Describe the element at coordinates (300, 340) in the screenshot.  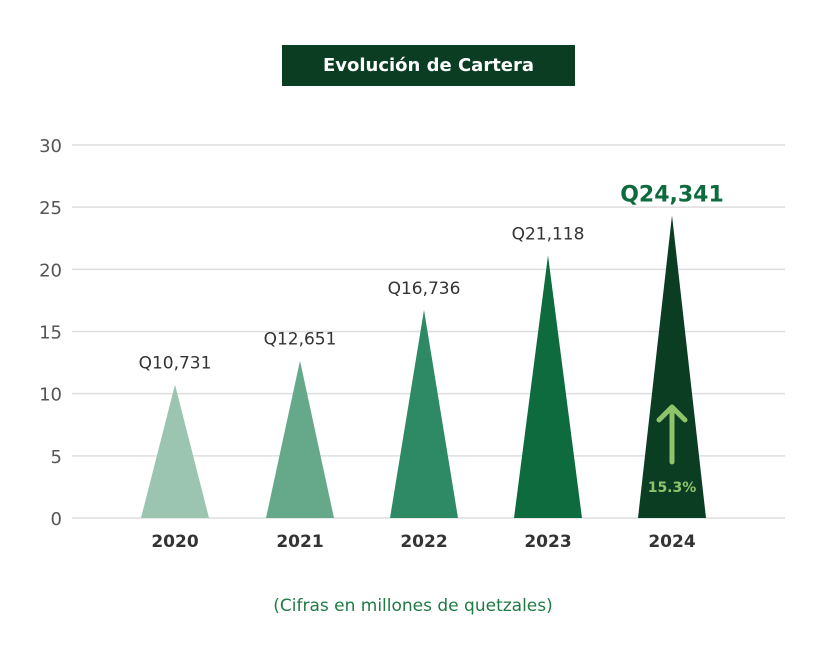
I see `data-label-2021: Q12,651` at that location.